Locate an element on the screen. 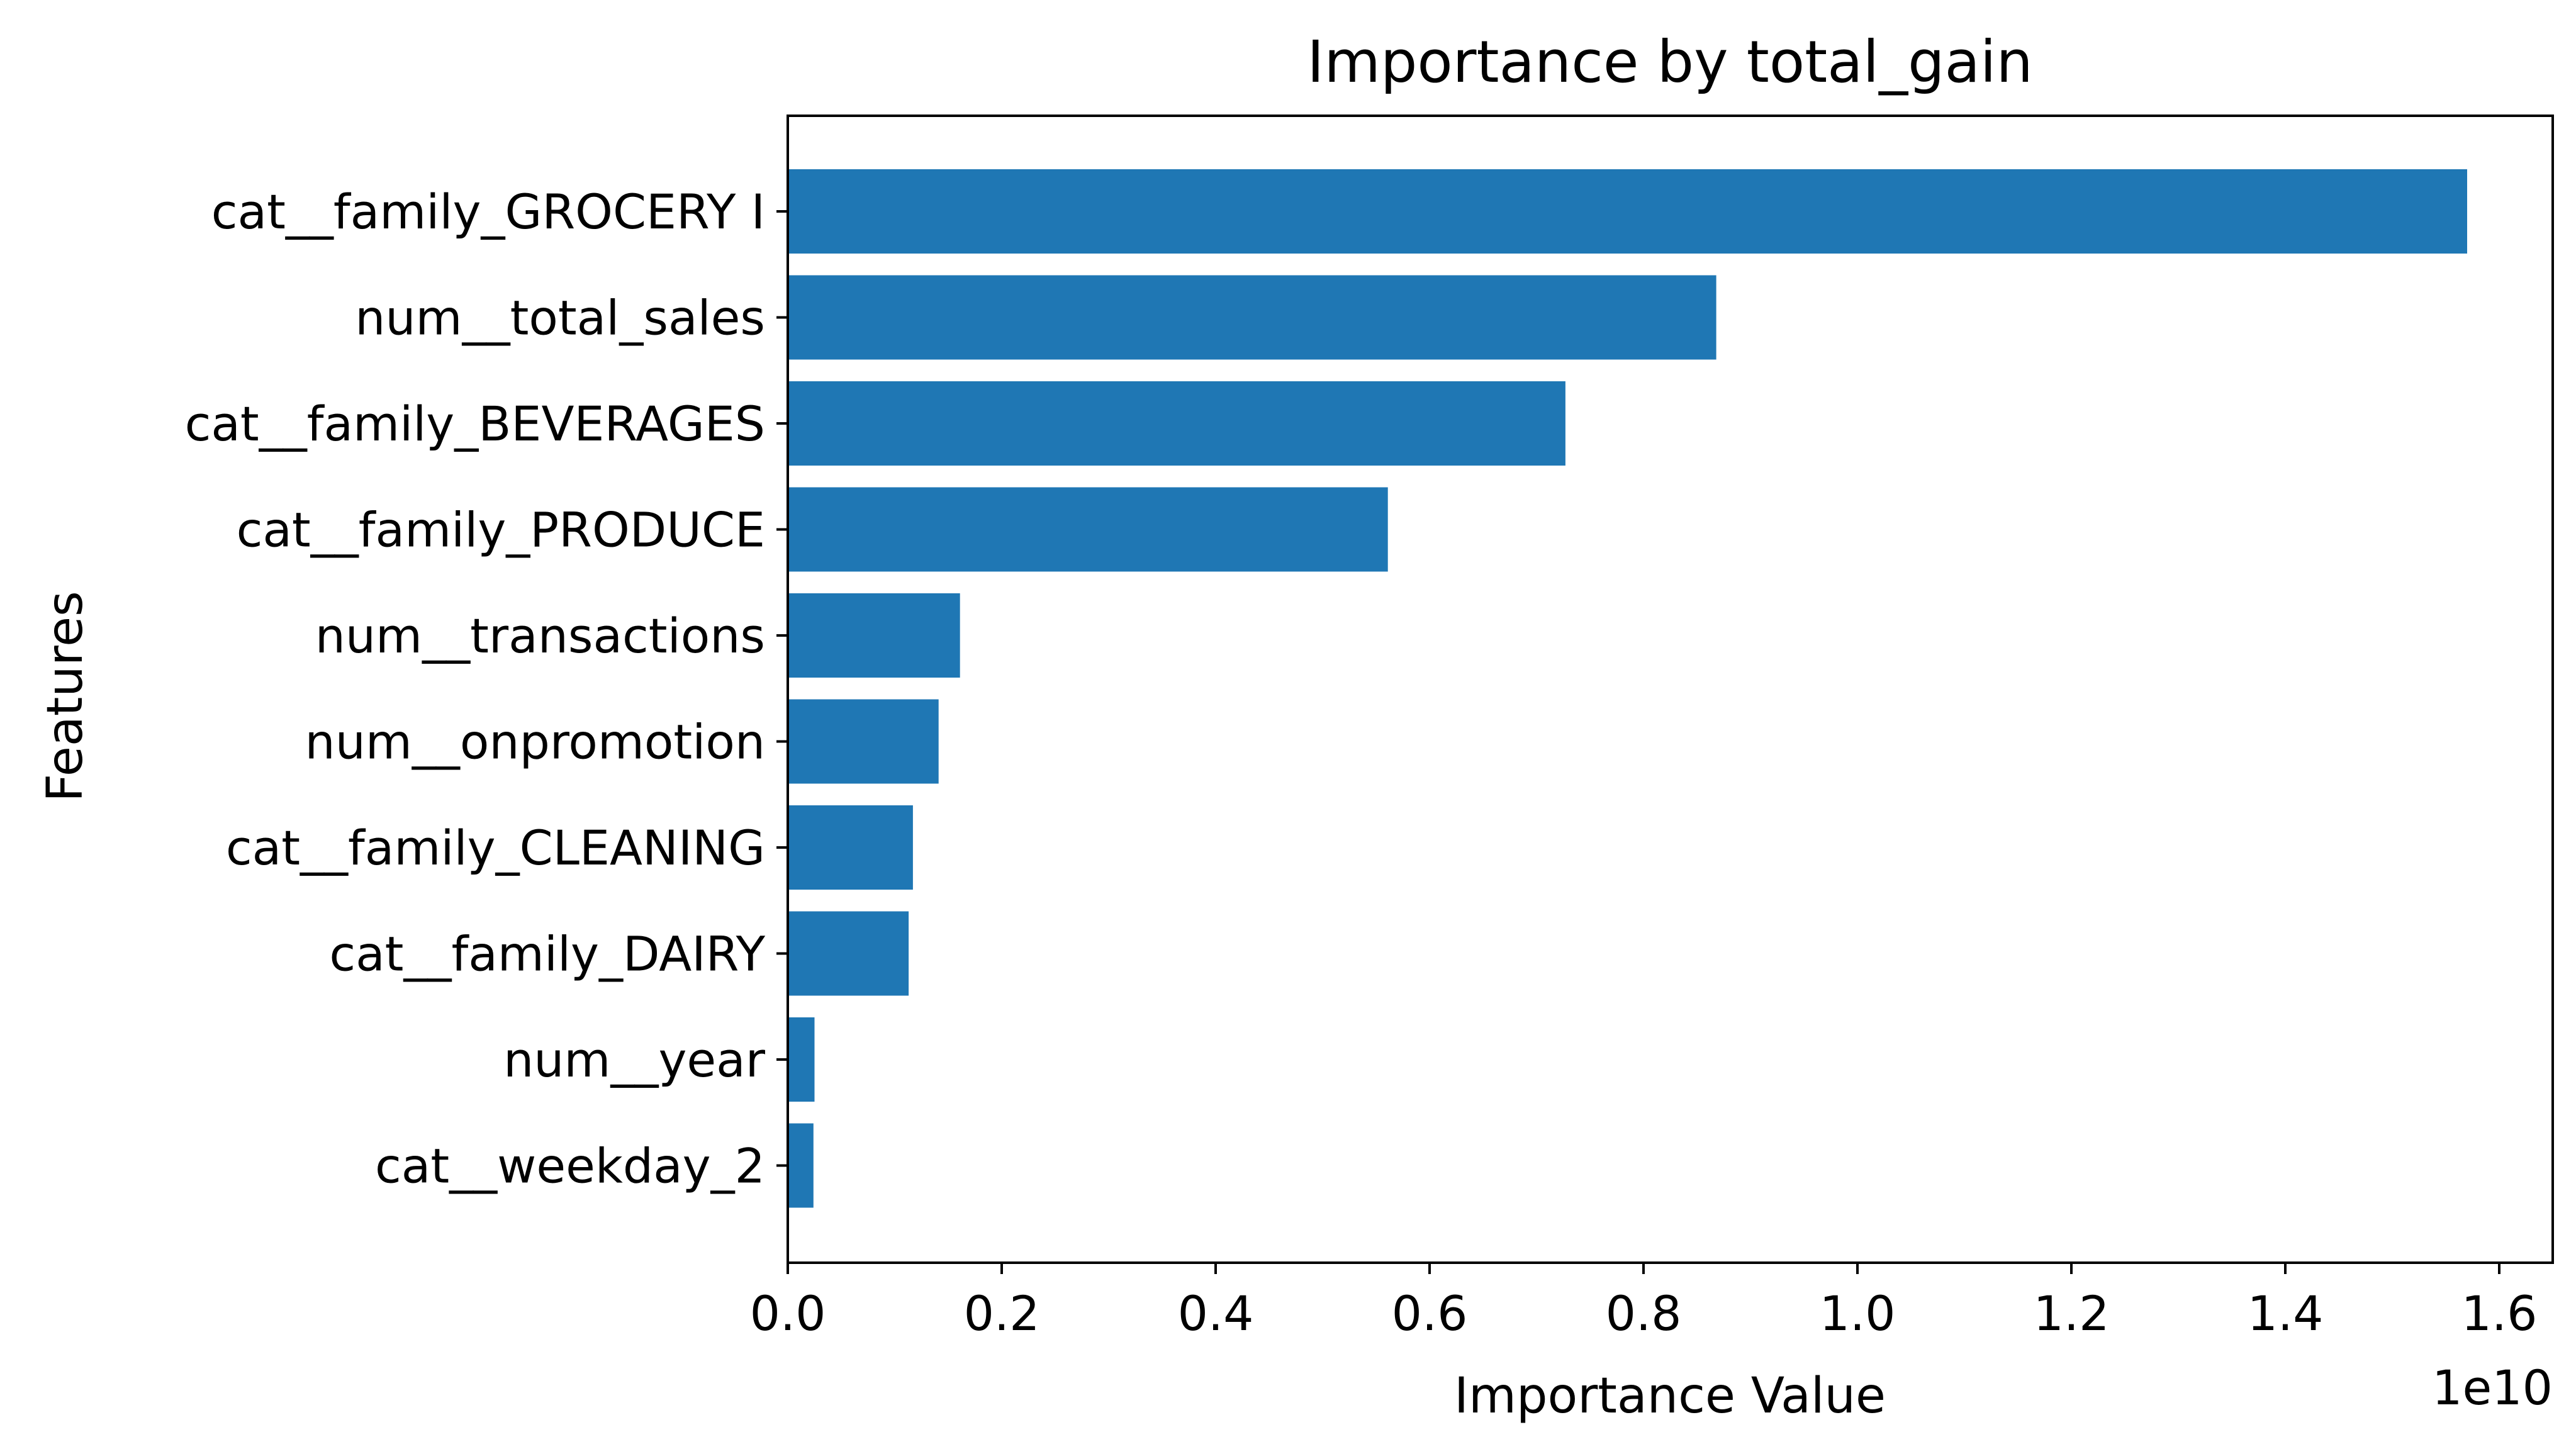 The image size is (2576, 1454). x-axis-title: Importance Value is located at coordinates (1670, 1396).